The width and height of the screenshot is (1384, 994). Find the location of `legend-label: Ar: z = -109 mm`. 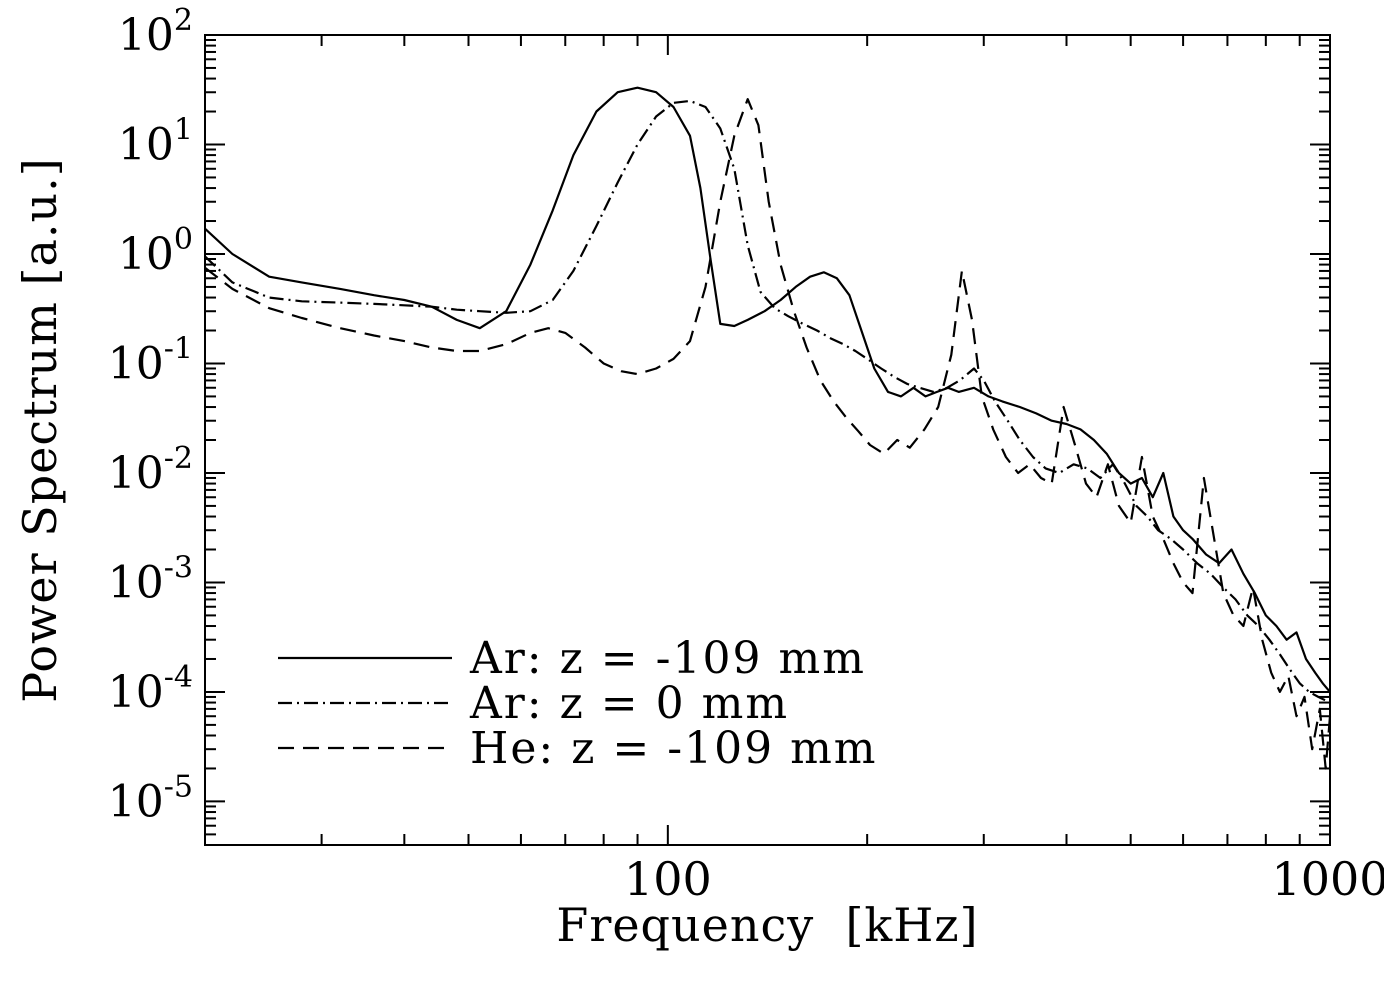

legend-label: Ar: z = -109 mm is located at coordinates (667, 658).